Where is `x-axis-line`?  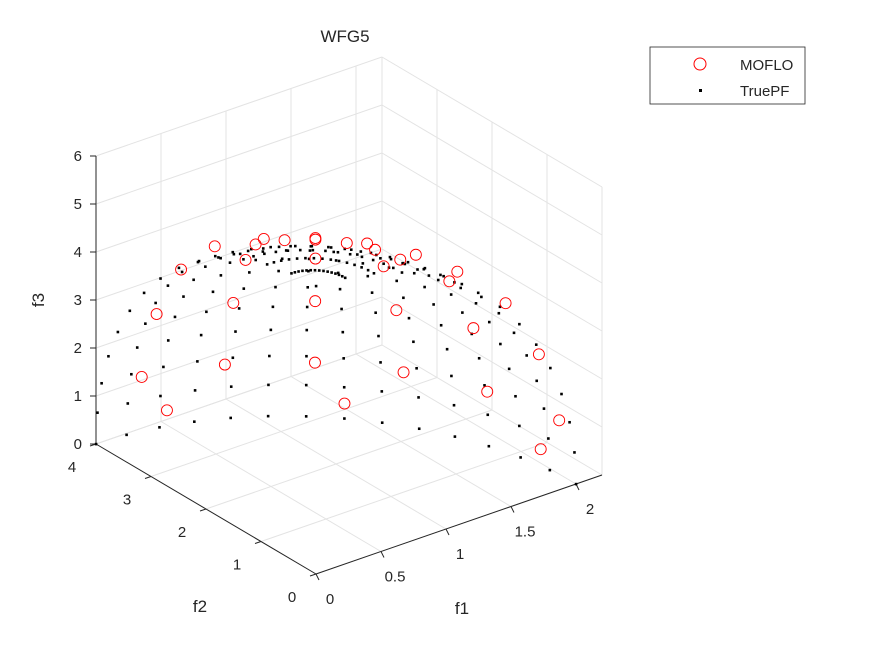 x-axis-line is located at coordinates (459, 524).